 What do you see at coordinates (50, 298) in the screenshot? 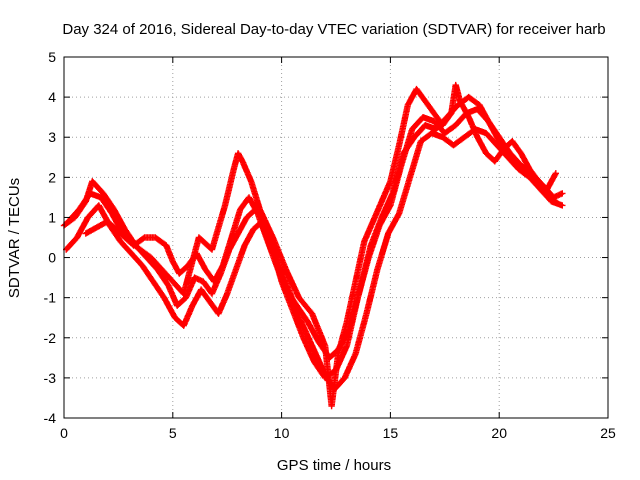
I see `y-tick-label: -1` at bounding box center [50, 298].